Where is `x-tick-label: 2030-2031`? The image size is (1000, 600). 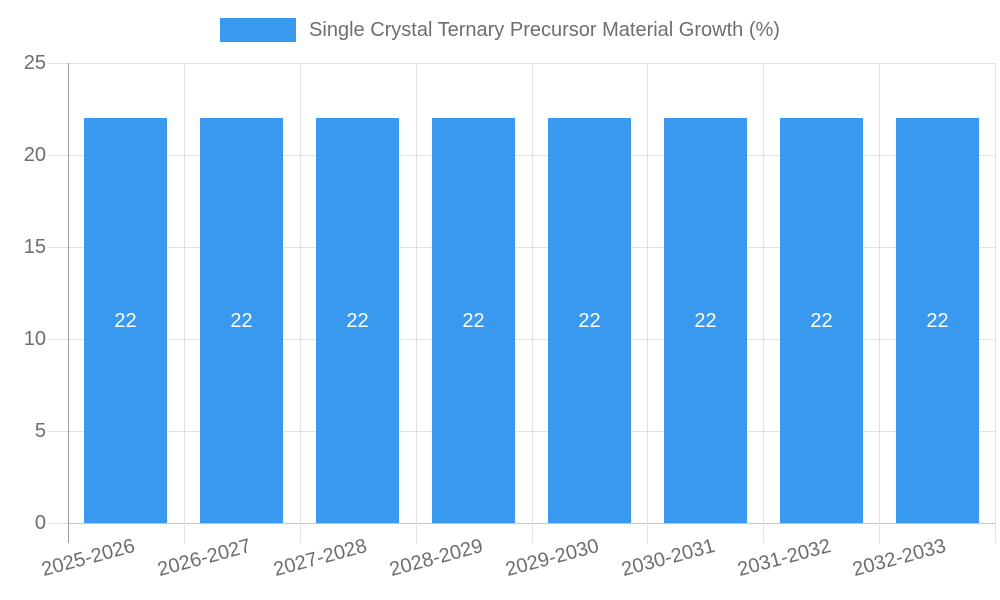
x-tick-label: 2030-2031 is located at coordinates (668, 558).